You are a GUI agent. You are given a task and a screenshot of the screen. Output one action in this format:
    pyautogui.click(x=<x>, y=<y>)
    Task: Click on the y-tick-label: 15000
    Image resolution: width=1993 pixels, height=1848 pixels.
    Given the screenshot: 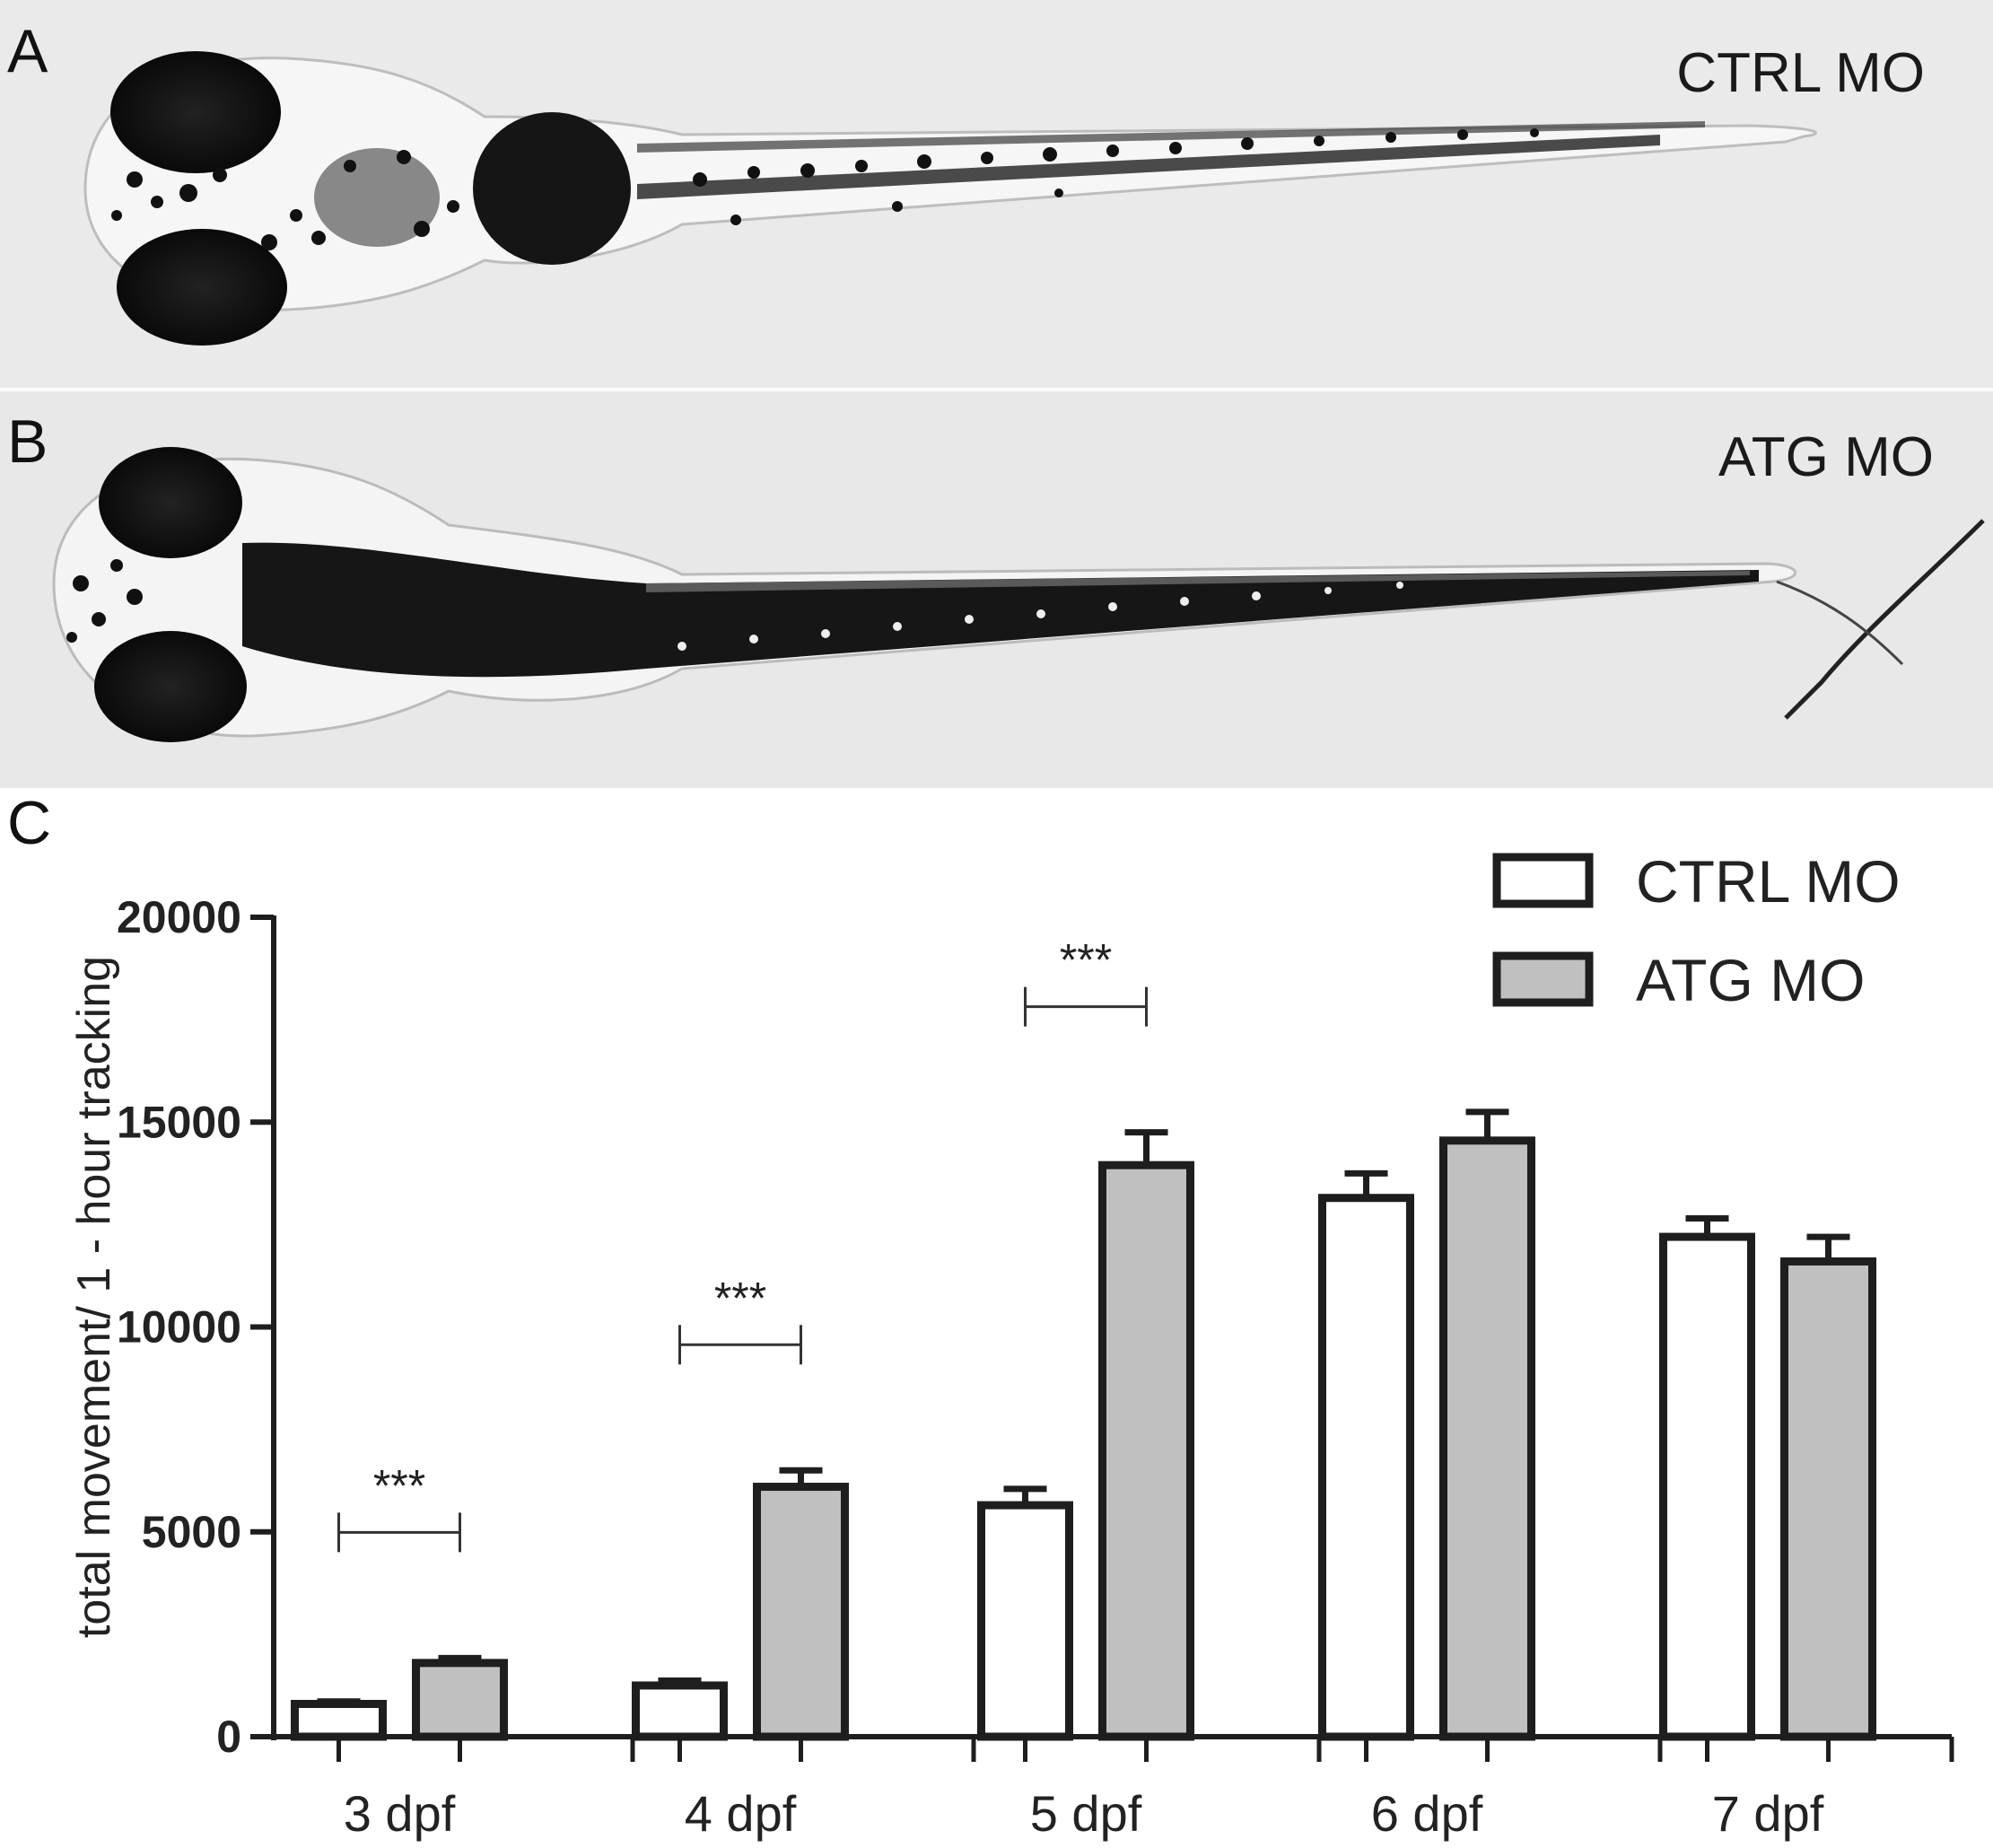 What is the action you would take?
    pyautogui.click(x=179, y=1122)
    